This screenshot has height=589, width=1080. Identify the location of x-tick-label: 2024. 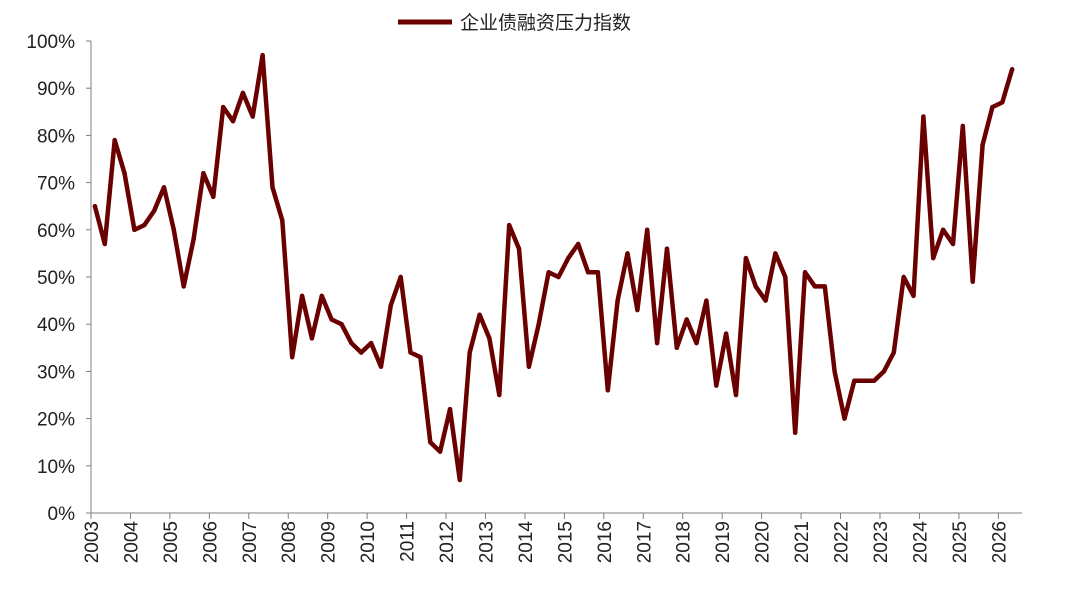
(920, 542).